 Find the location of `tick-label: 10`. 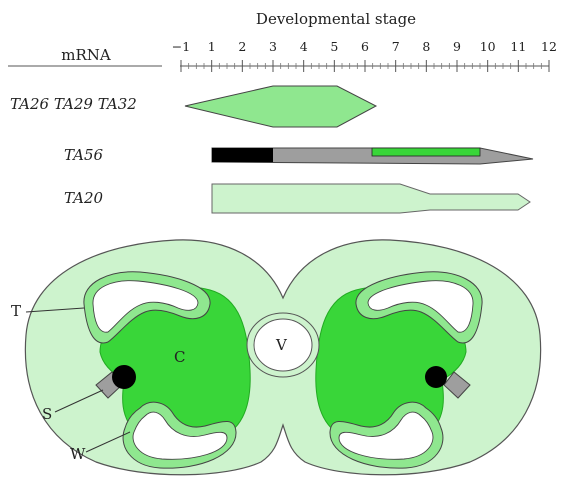

tick-label: 10 is located at coordinates (488, 46).